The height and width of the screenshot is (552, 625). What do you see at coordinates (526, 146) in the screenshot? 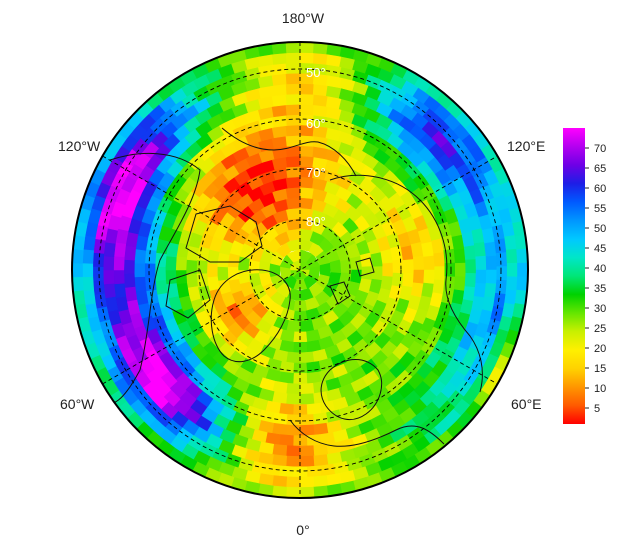
I see `lon-label-120e: 120°E` at bounding box center [526, 146].